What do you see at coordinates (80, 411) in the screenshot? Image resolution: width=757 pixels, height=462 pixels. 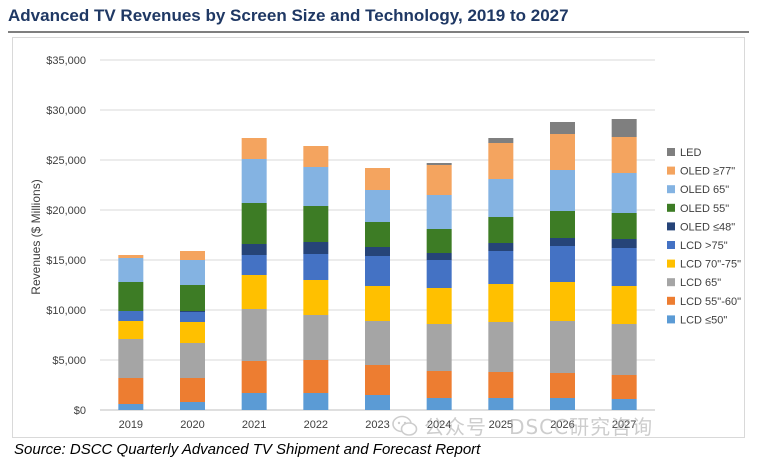 I see `y-tick-label: $0` at bounding box center [80, 411].